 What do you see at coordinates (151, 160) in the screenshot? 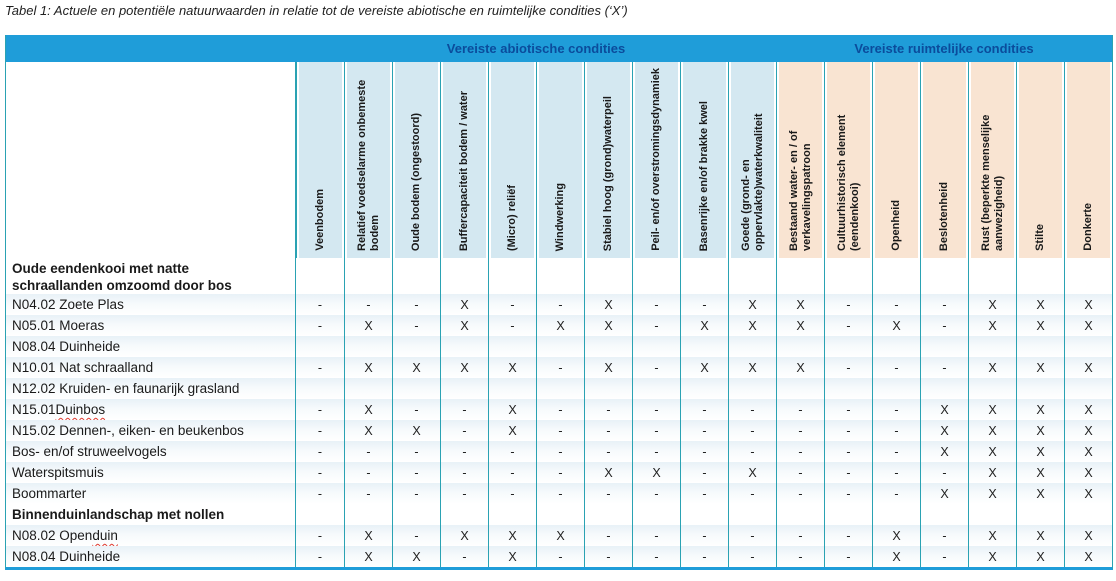
I see `row-label-column-spacer` at bounding box center [151, 160].